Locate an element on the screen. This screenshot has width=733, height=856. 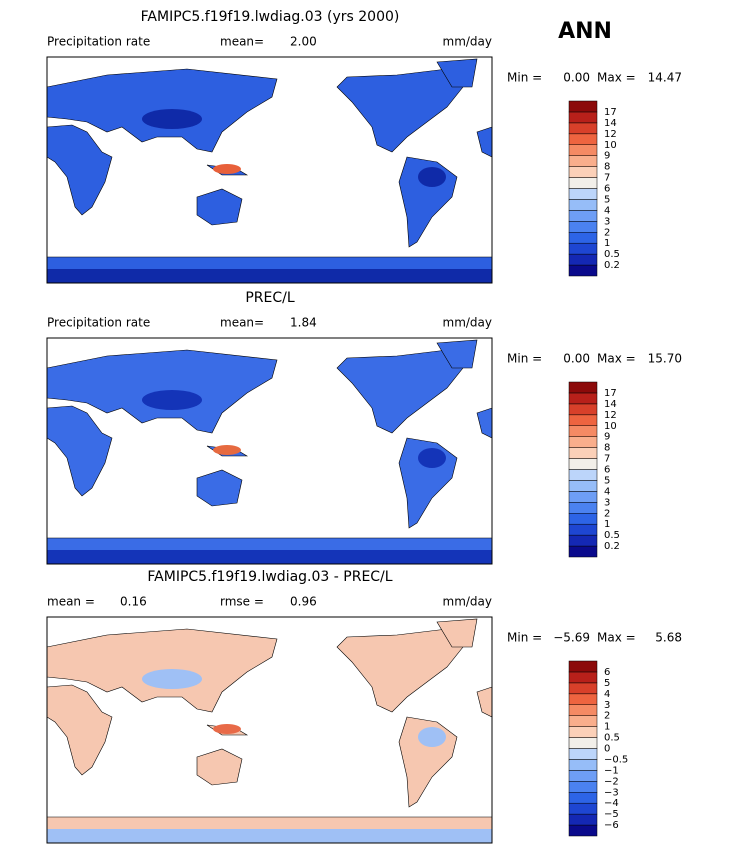
colorbar-label: −6 is located at coordinates (611, 825).